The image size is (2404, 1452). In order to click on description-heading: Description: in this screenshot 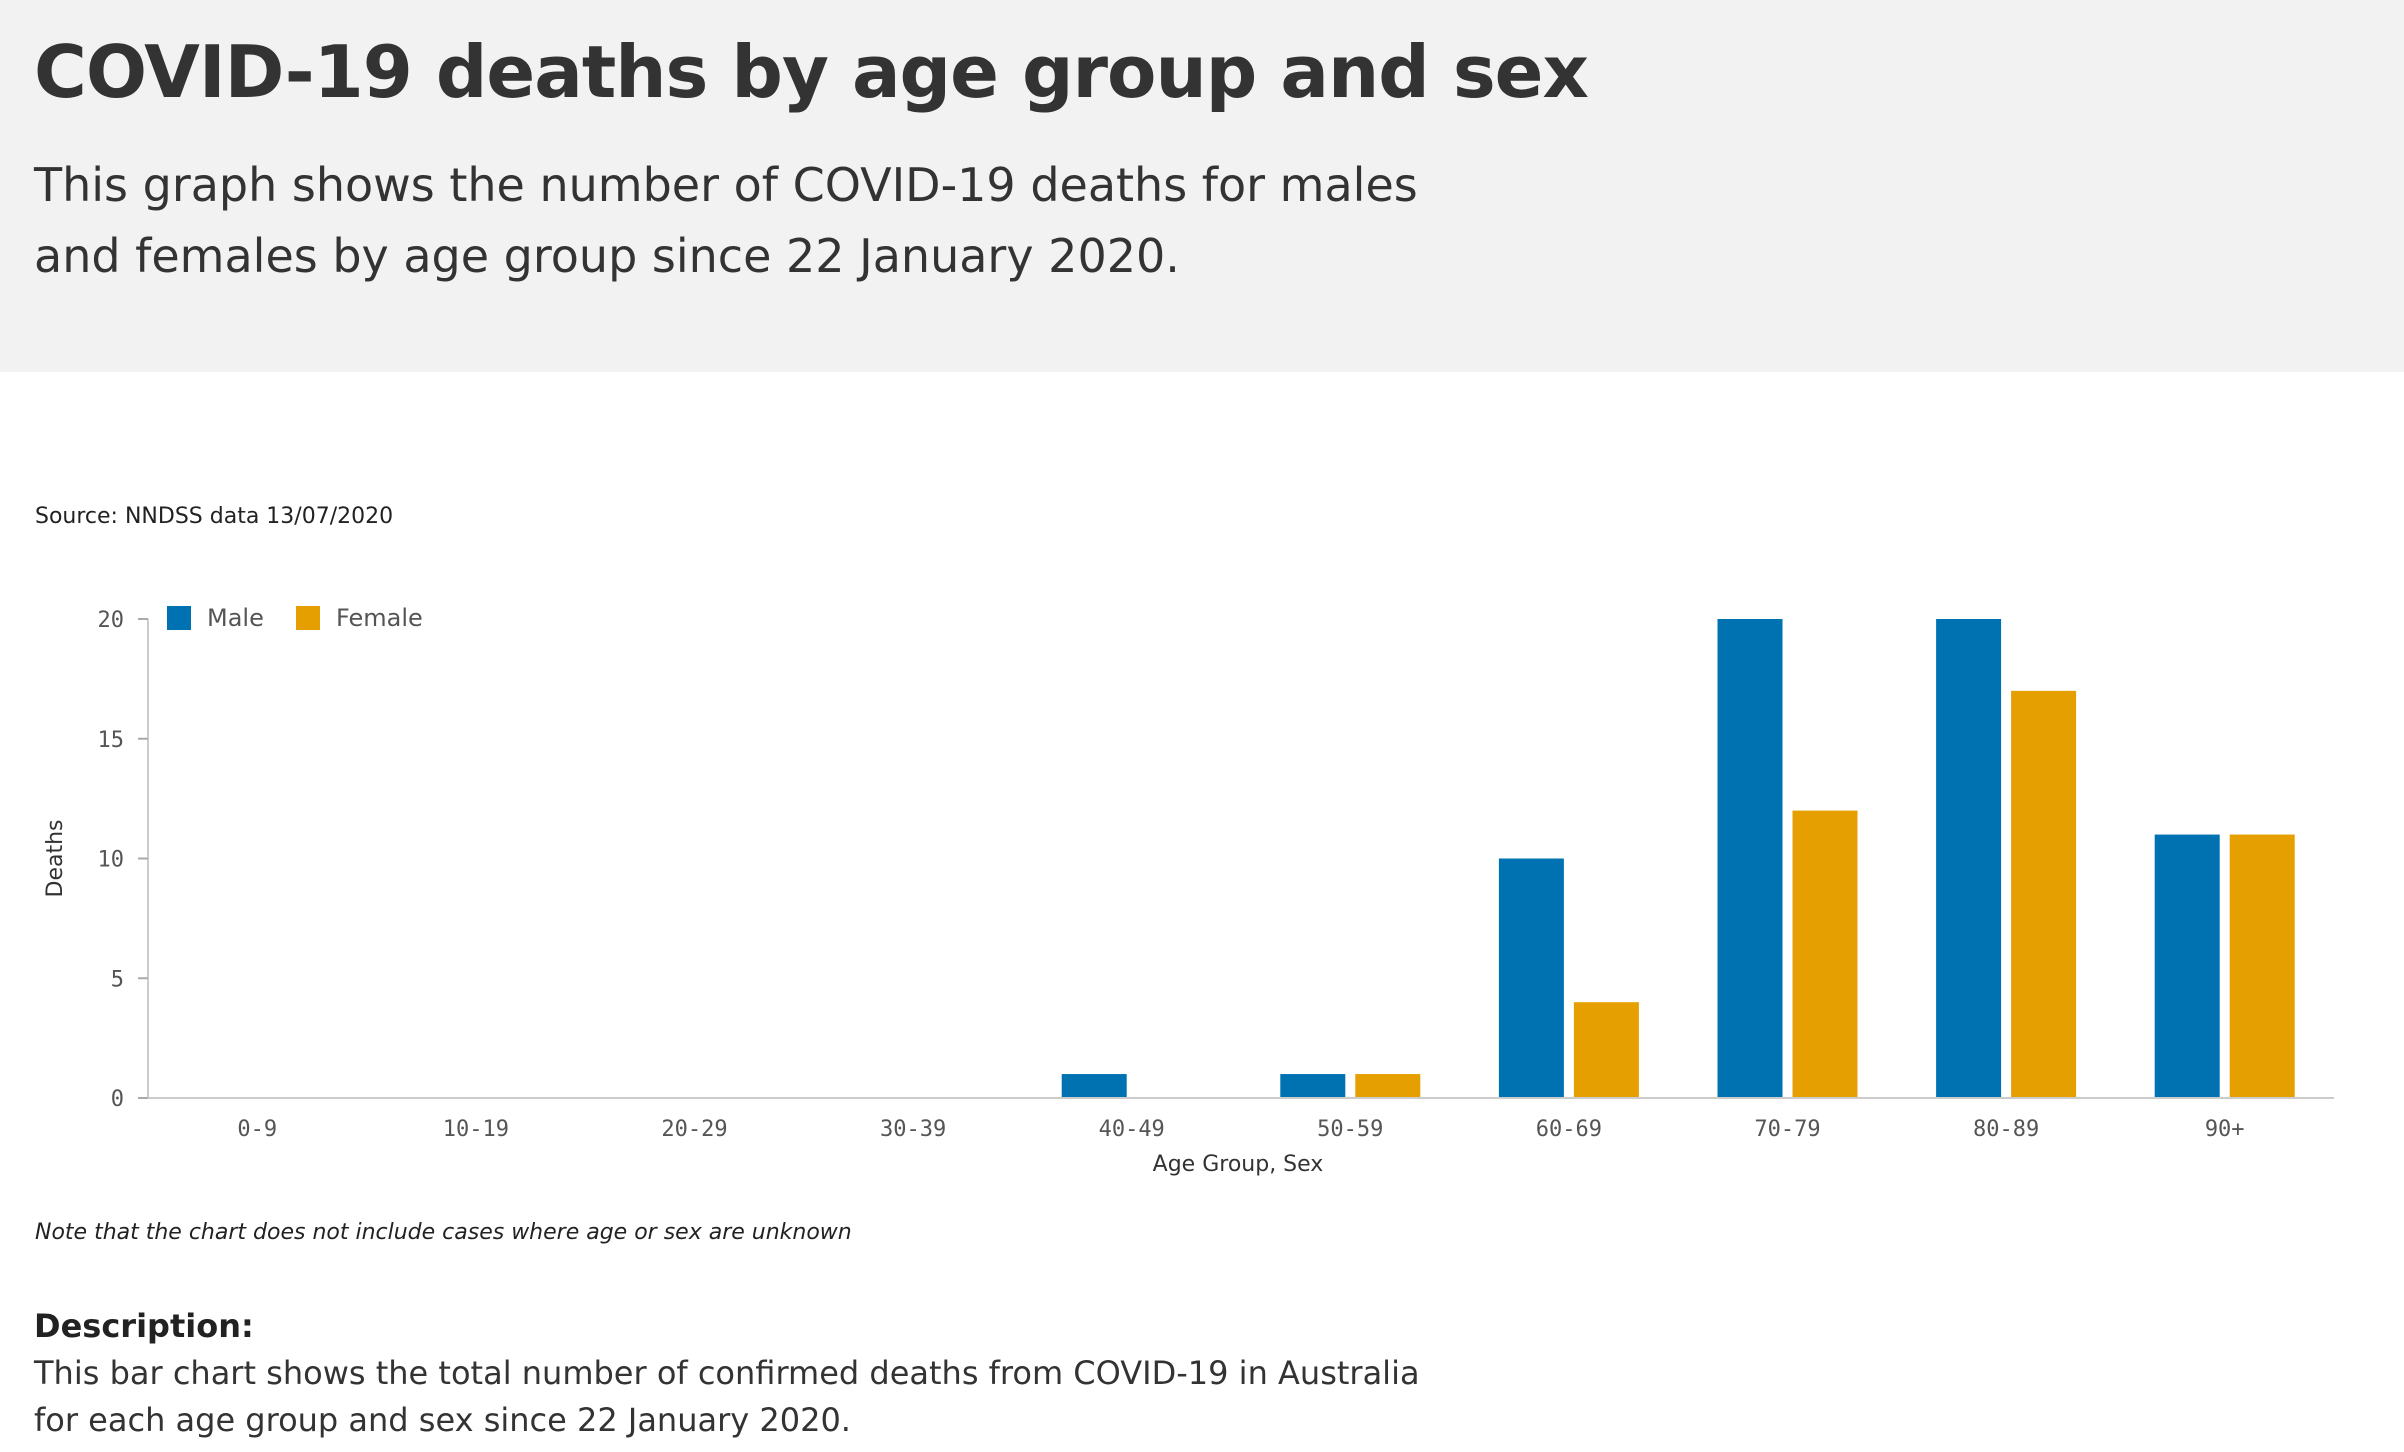, I will do `click(144, 1326)`.